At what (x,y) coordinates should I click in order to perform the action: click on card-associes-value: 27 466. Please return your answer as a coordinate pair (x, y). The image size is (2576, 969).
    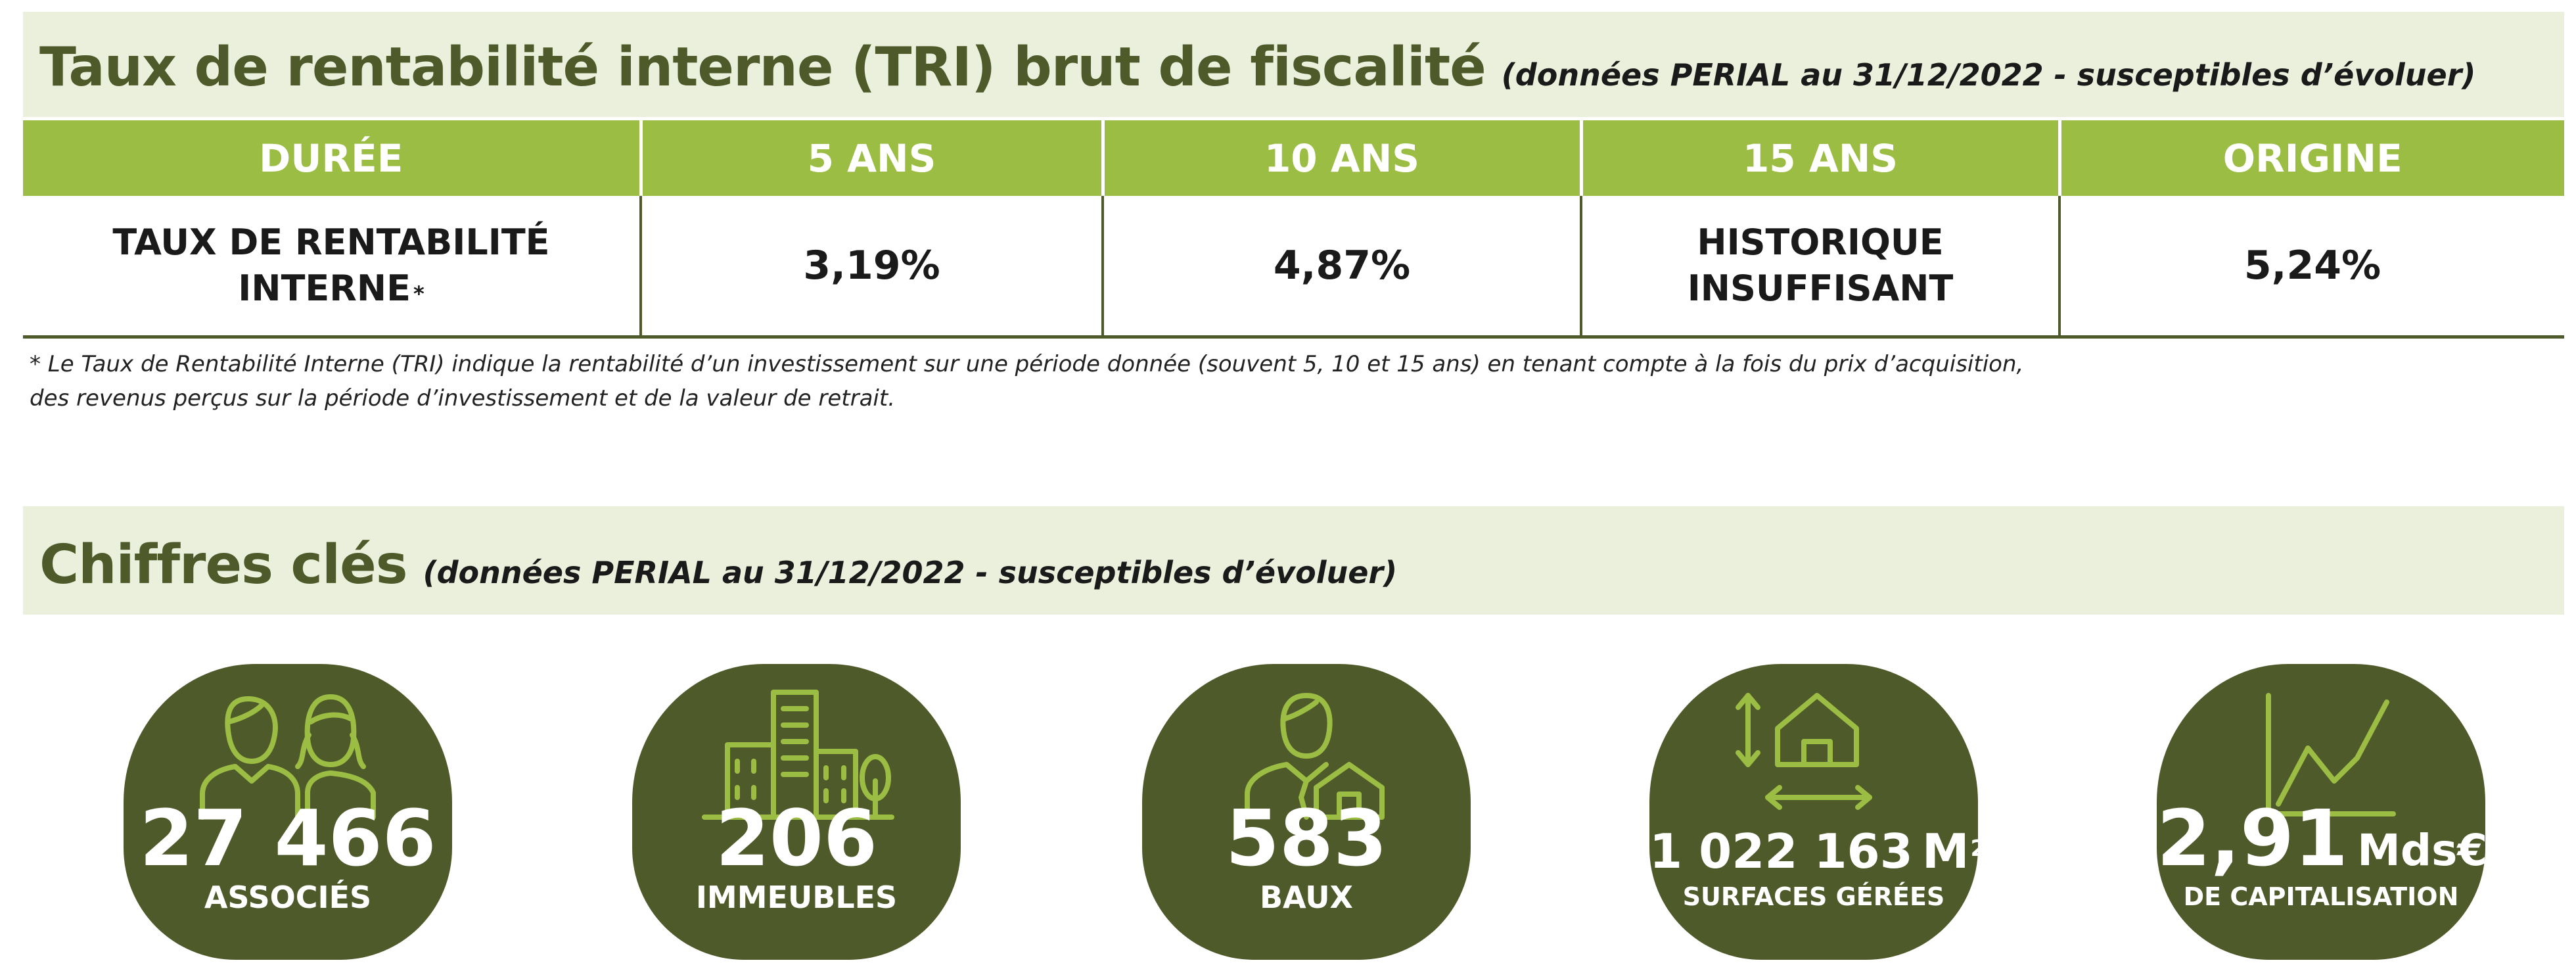
    Looking at the image, I should click on (287, 838).